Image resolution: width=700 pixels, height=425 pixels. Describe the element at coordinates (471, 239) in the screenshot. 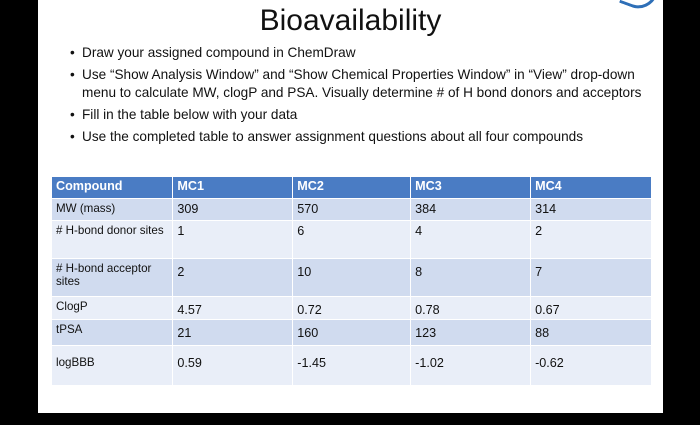

I see `table-cell: 4` at that location.